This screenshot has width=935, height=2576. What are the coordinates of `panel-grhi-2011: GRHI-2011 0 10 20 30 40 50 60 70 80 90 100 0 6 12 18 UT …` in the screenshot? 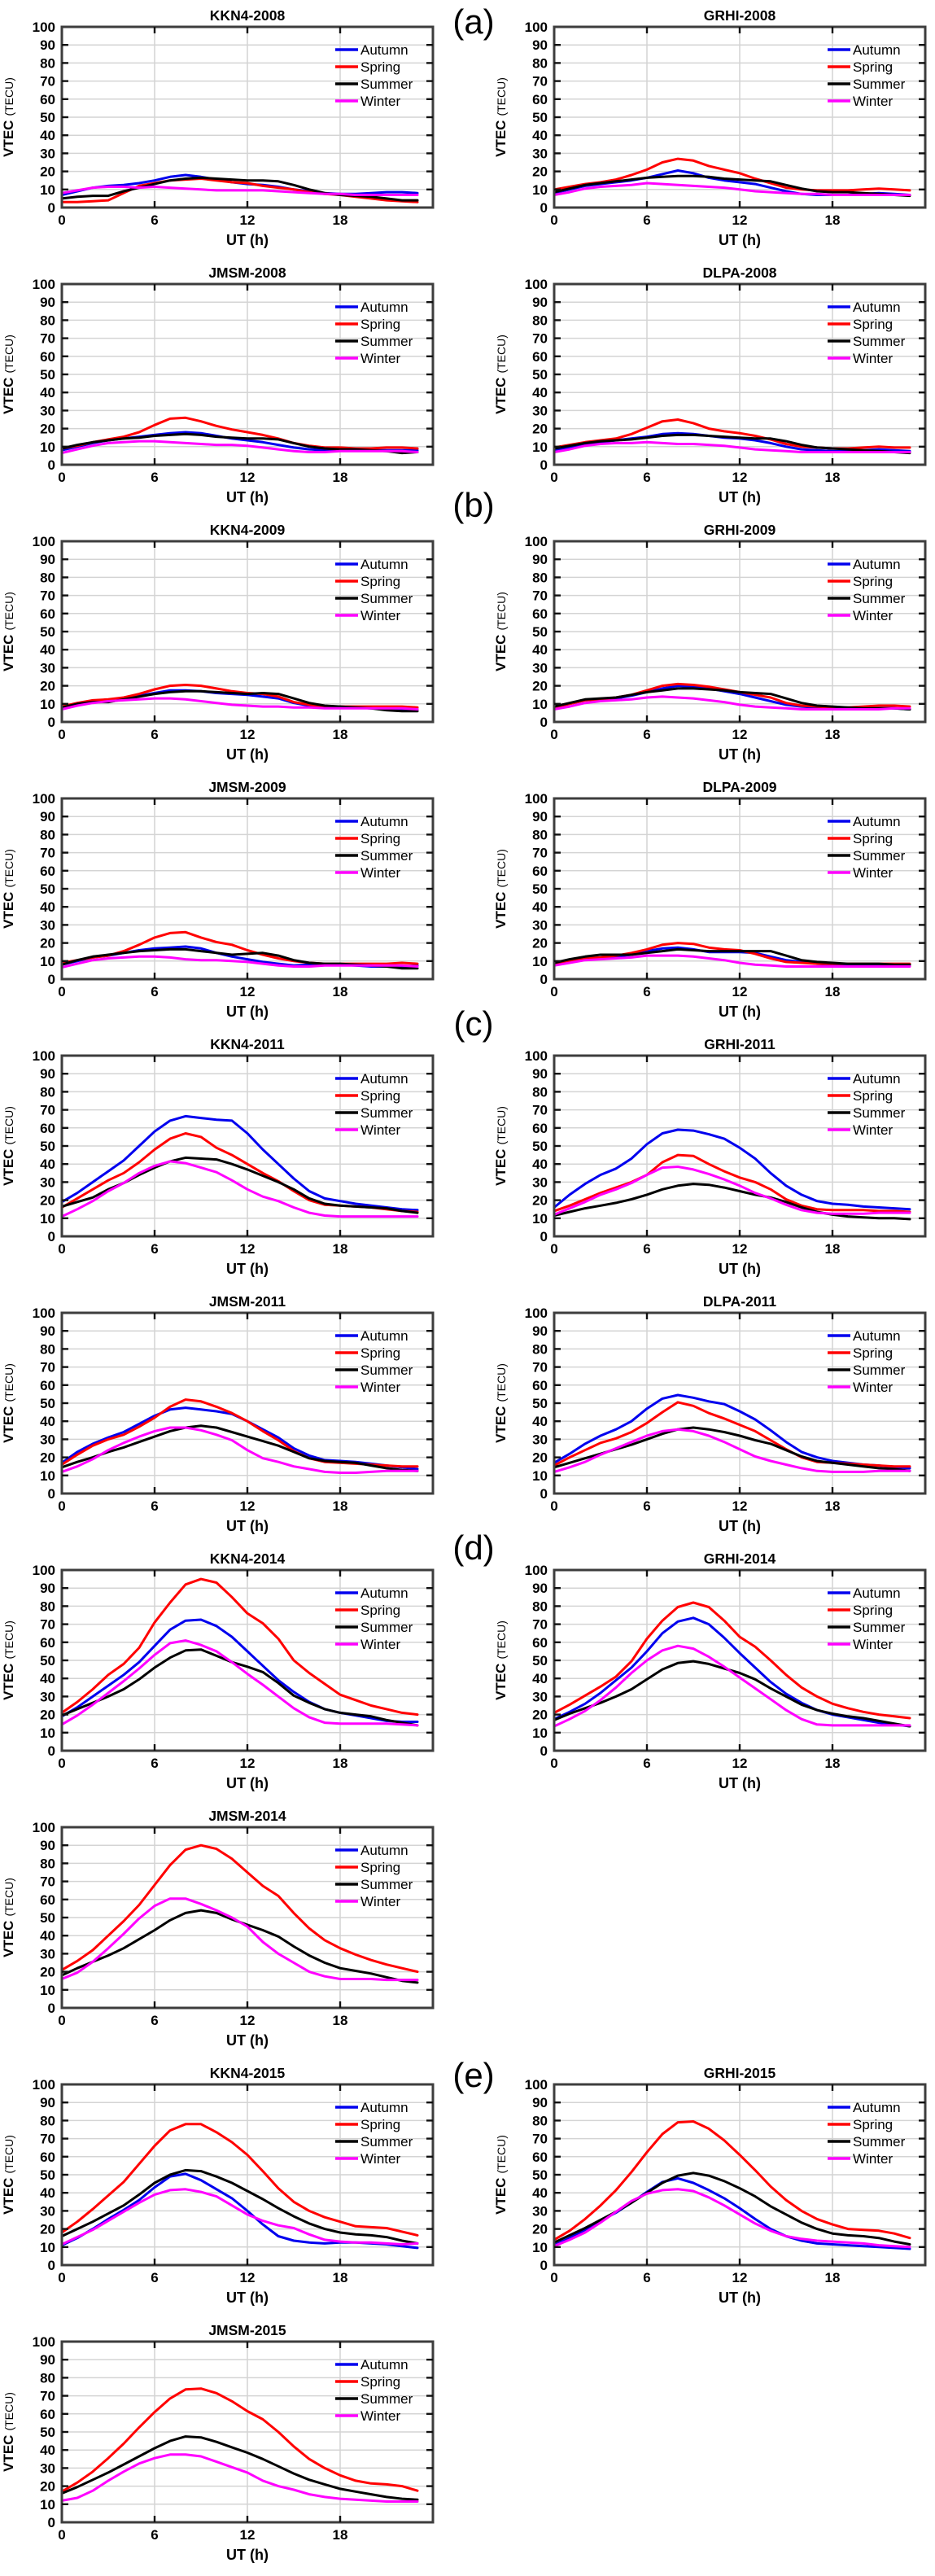 It's located at (713, 1157).